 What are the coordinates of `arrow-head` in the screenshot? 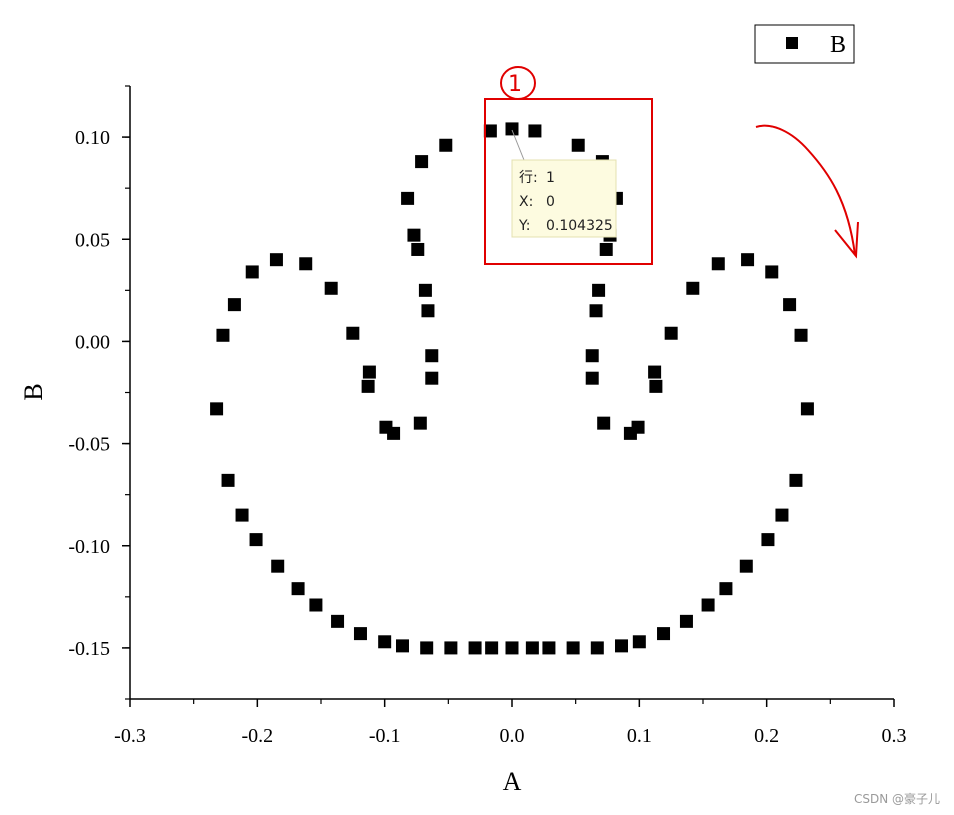 It's located at (846, 240).